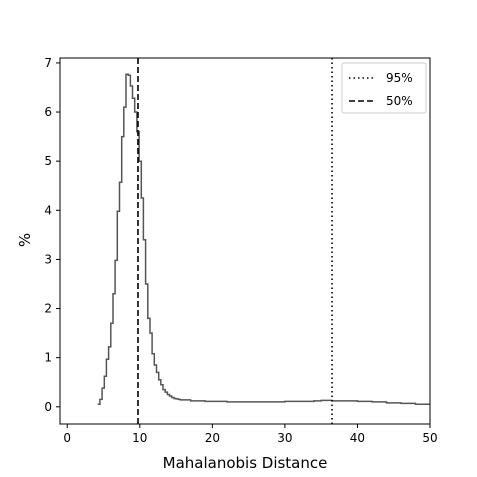  What do you see at coordinates (25, 240) in the screenshot?
I see `y-axis-label: %` at bounding box center [25, 240].